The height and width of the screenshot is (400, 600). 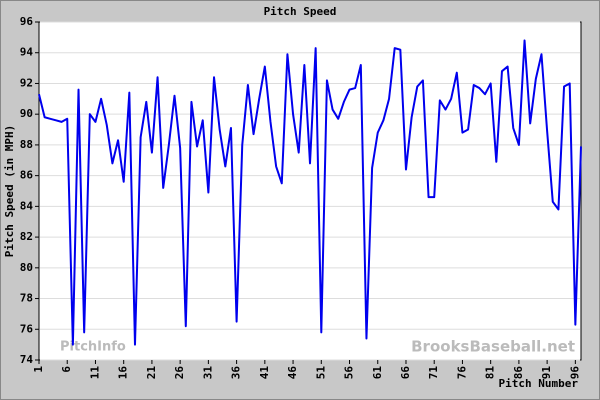 What do you see at coordinates (207, 373) in the screenshot?
I see `x-tick-label: 31` at bounding box center [207, 373].